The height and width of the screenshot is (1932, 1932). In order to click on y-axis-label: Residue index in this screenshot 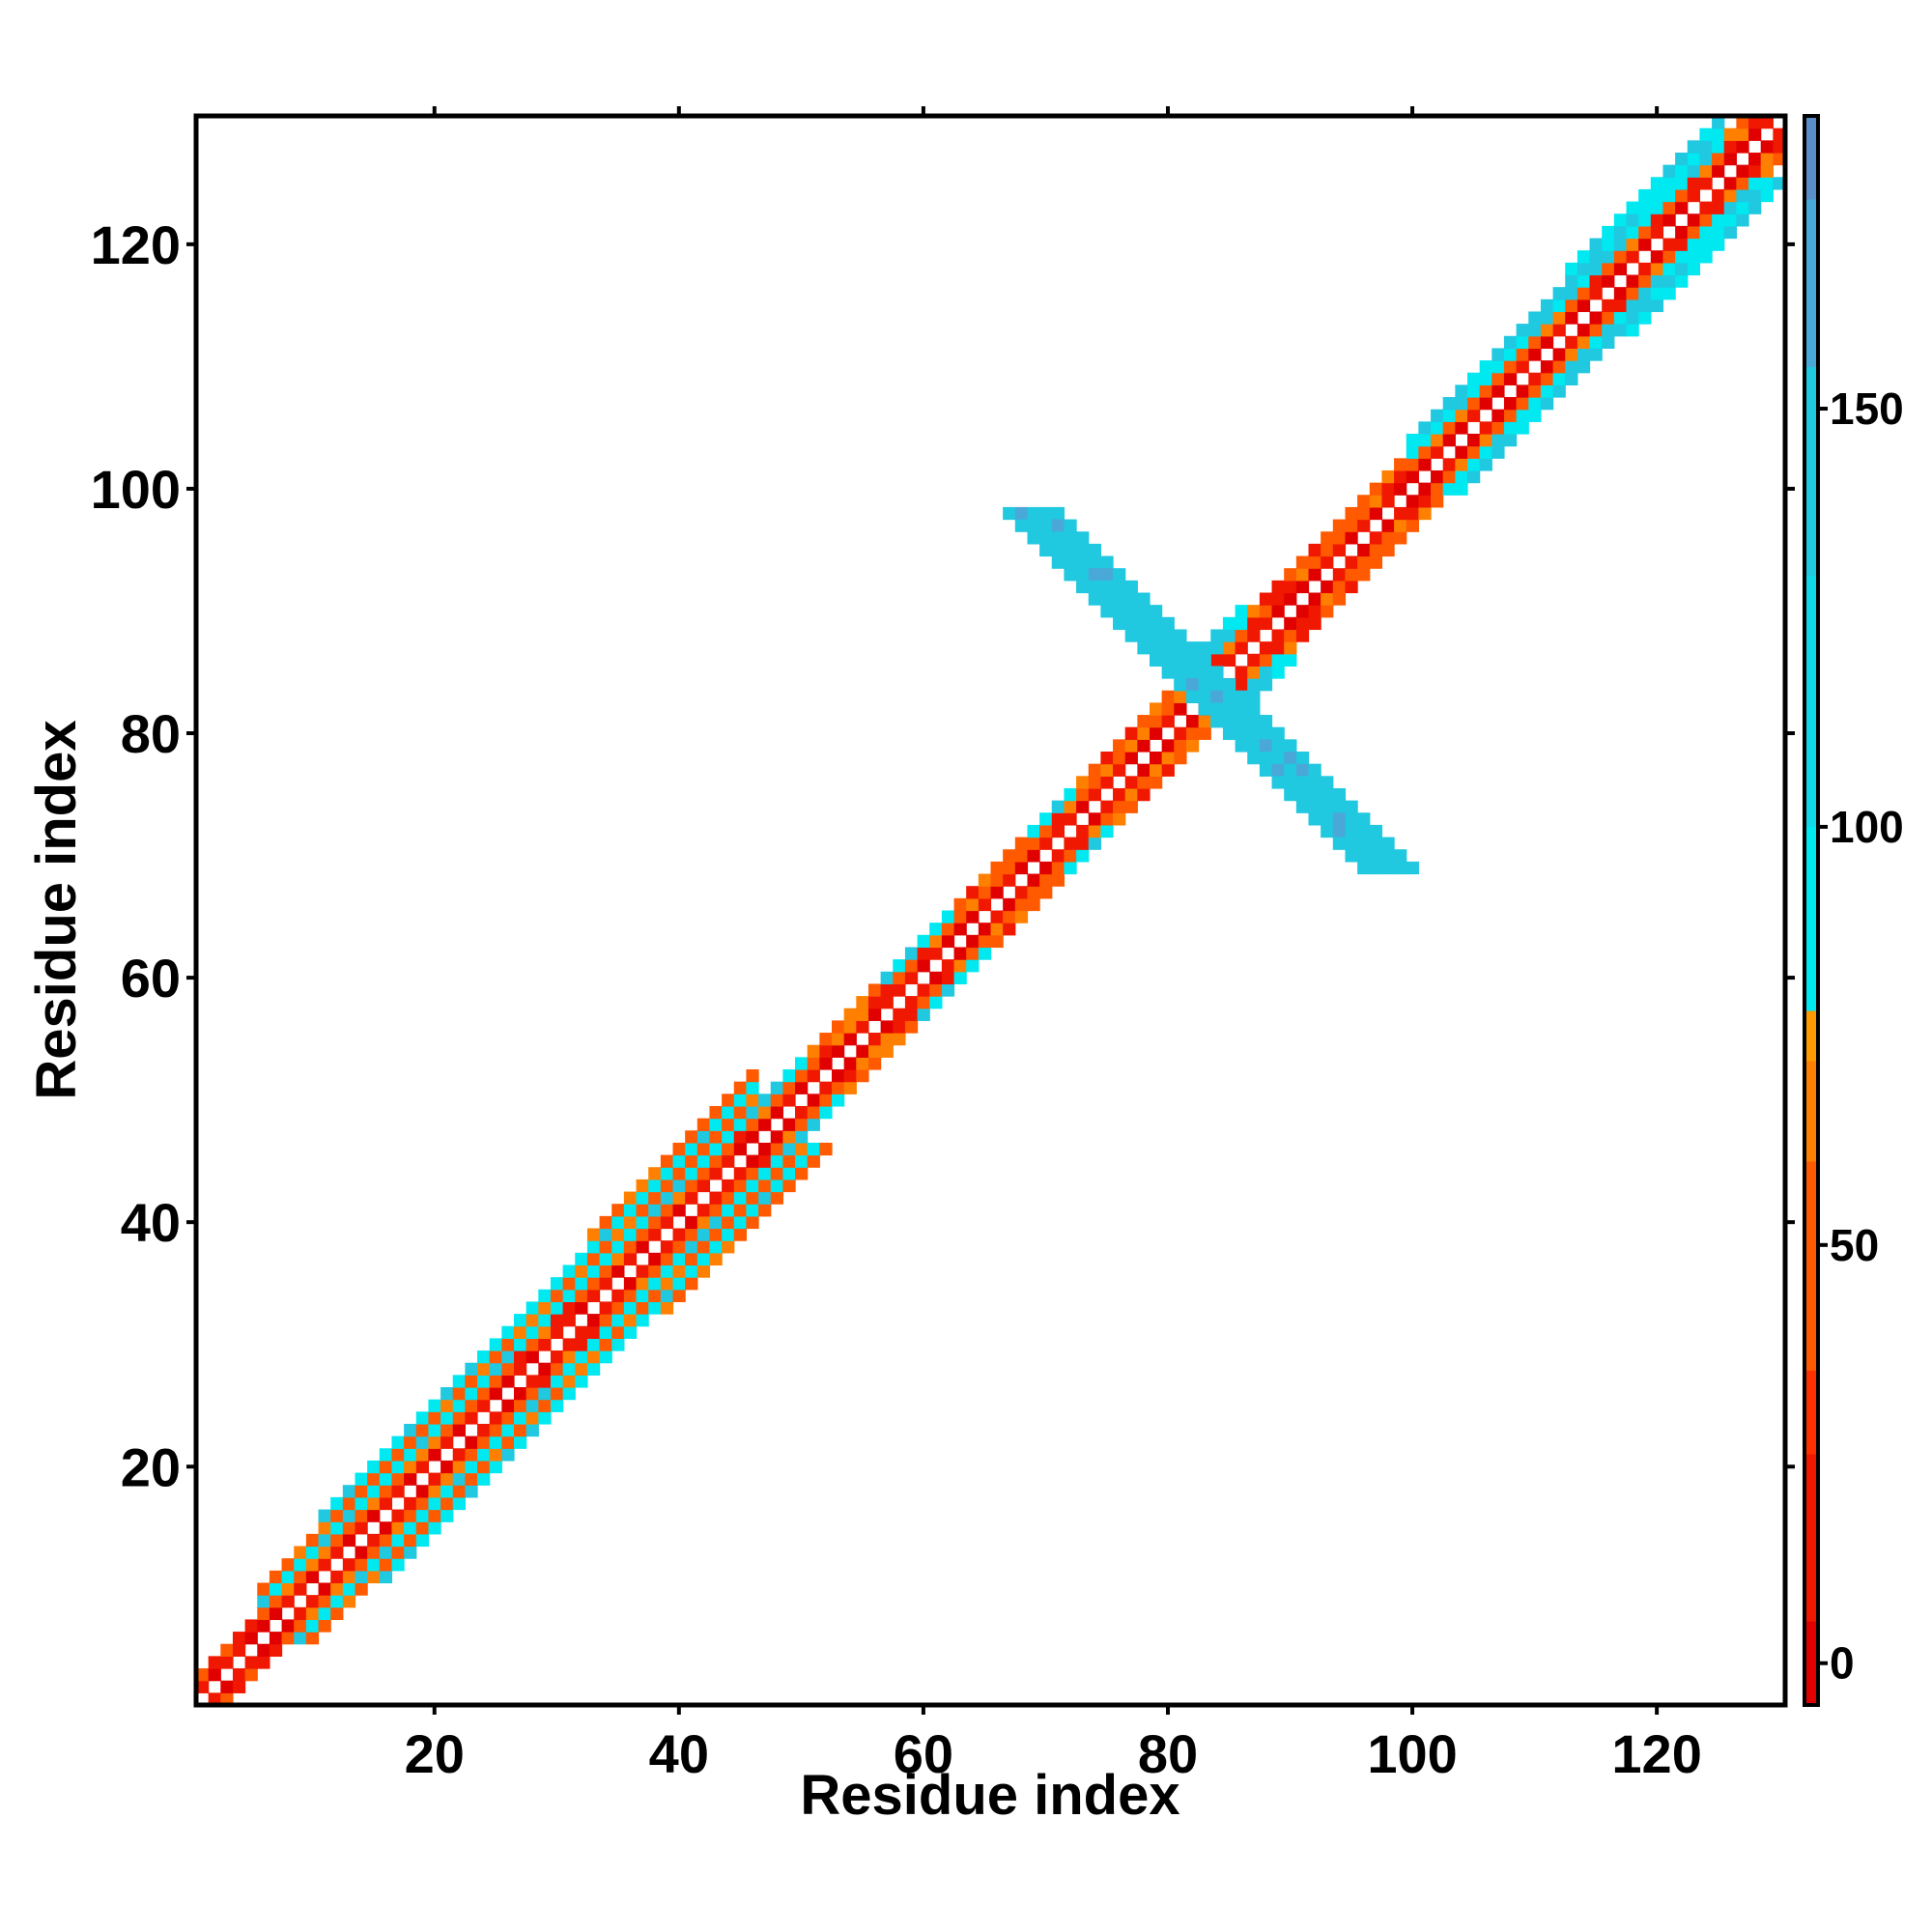, I will do `click(56, 909)`.